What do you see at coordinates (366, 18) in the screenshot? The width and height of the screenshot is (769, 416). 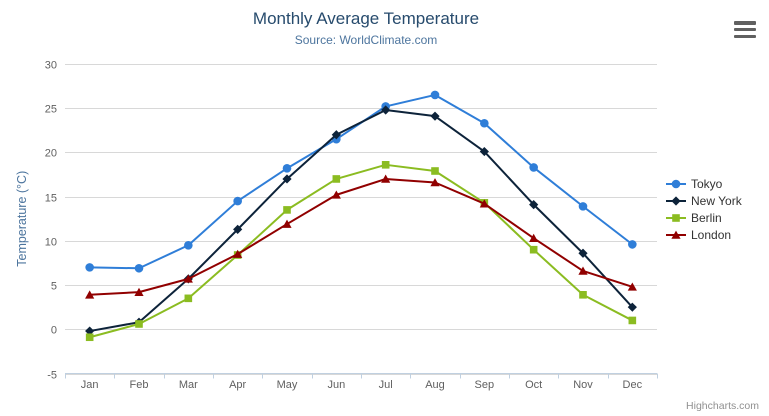 I see `chart-title: Monthly Average Temperature` at bounding box center [366, 18].